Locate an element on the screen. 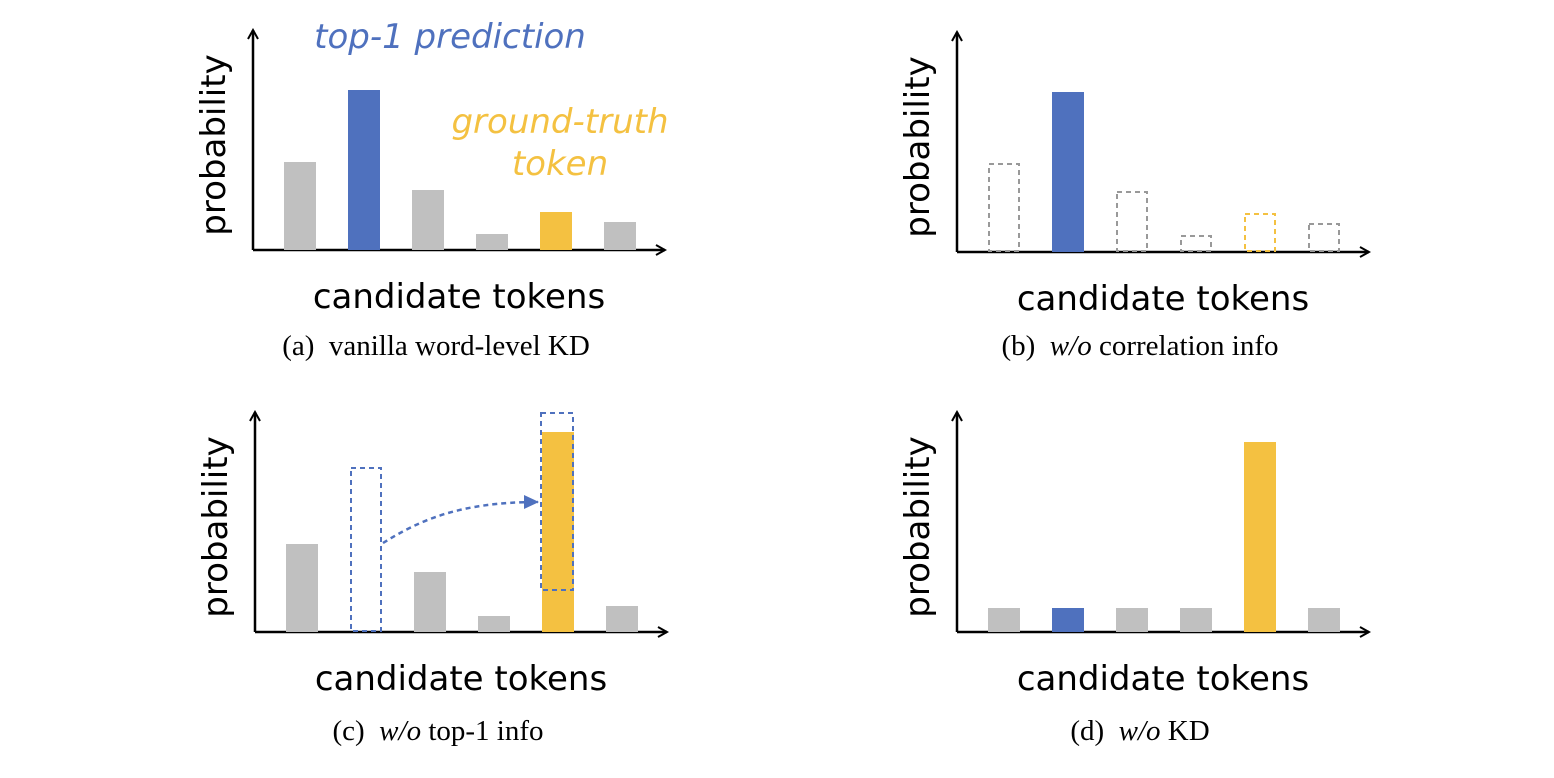 The width and height of the screenshot is (1554, 778). caption-label: (c) is located at coordinates (348, 731).